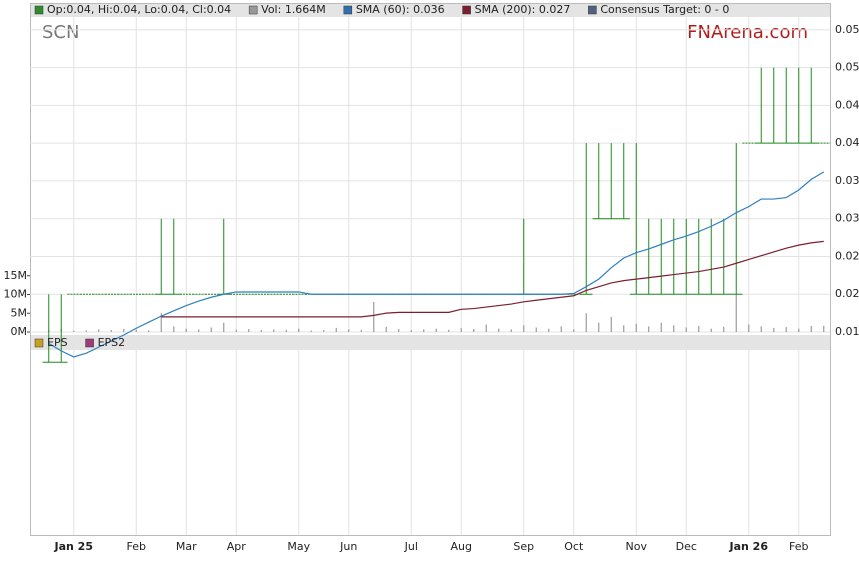 The width and height of the screenshot is (859, 566). I want to click on x-tick-label: Jun, so click(348, 546).